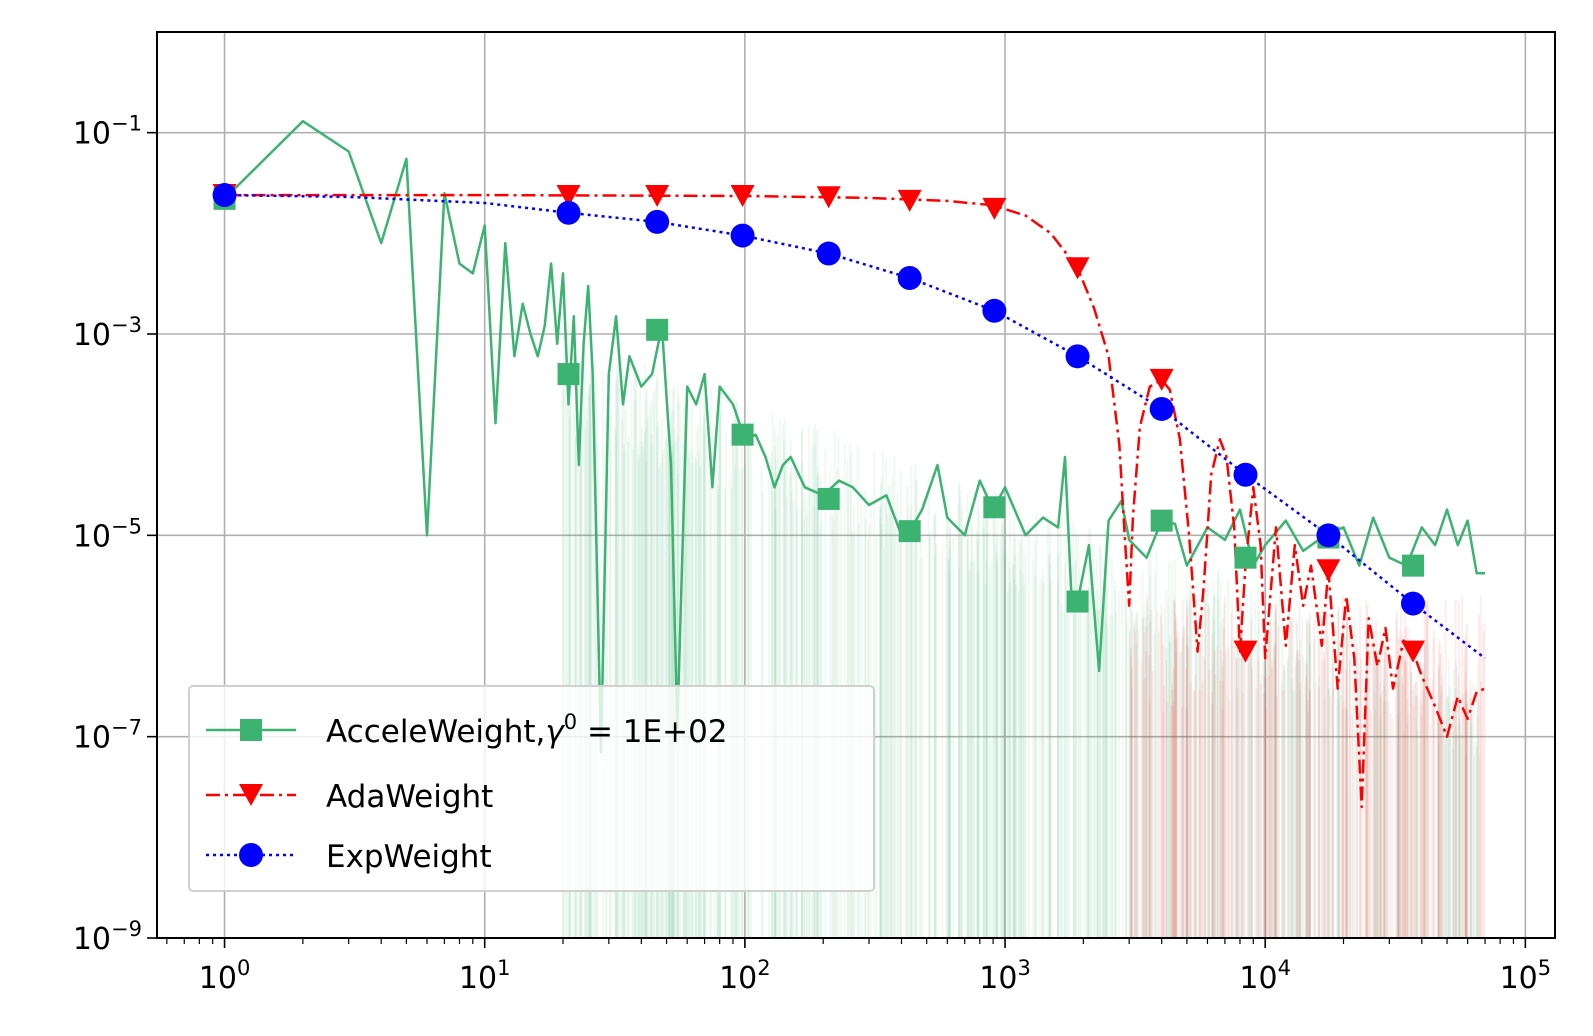 The image size is (1593, 1036). I want to click on x-tick-label: 10⁴, so click(1265, 976).